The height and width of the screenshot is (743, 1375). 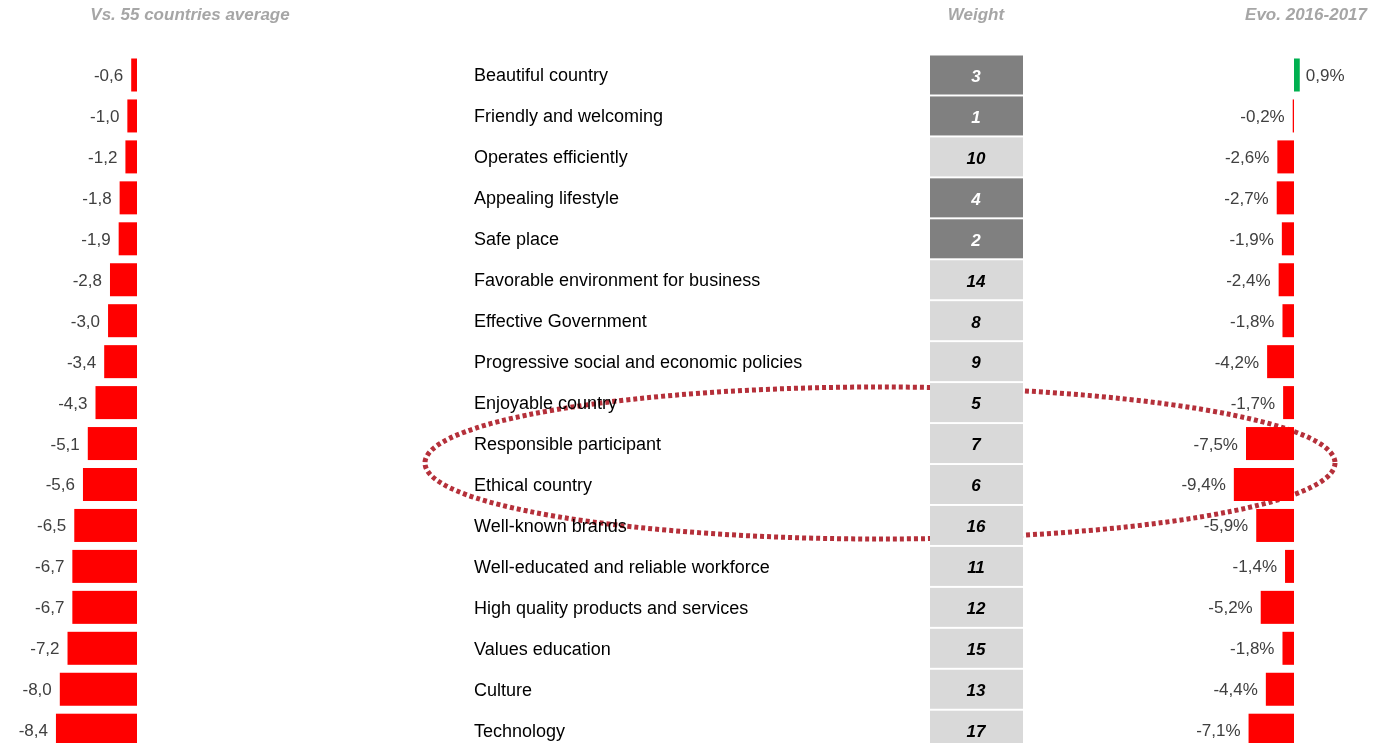 I want to click on data-label: -1,8, so click(x=97, y=198).